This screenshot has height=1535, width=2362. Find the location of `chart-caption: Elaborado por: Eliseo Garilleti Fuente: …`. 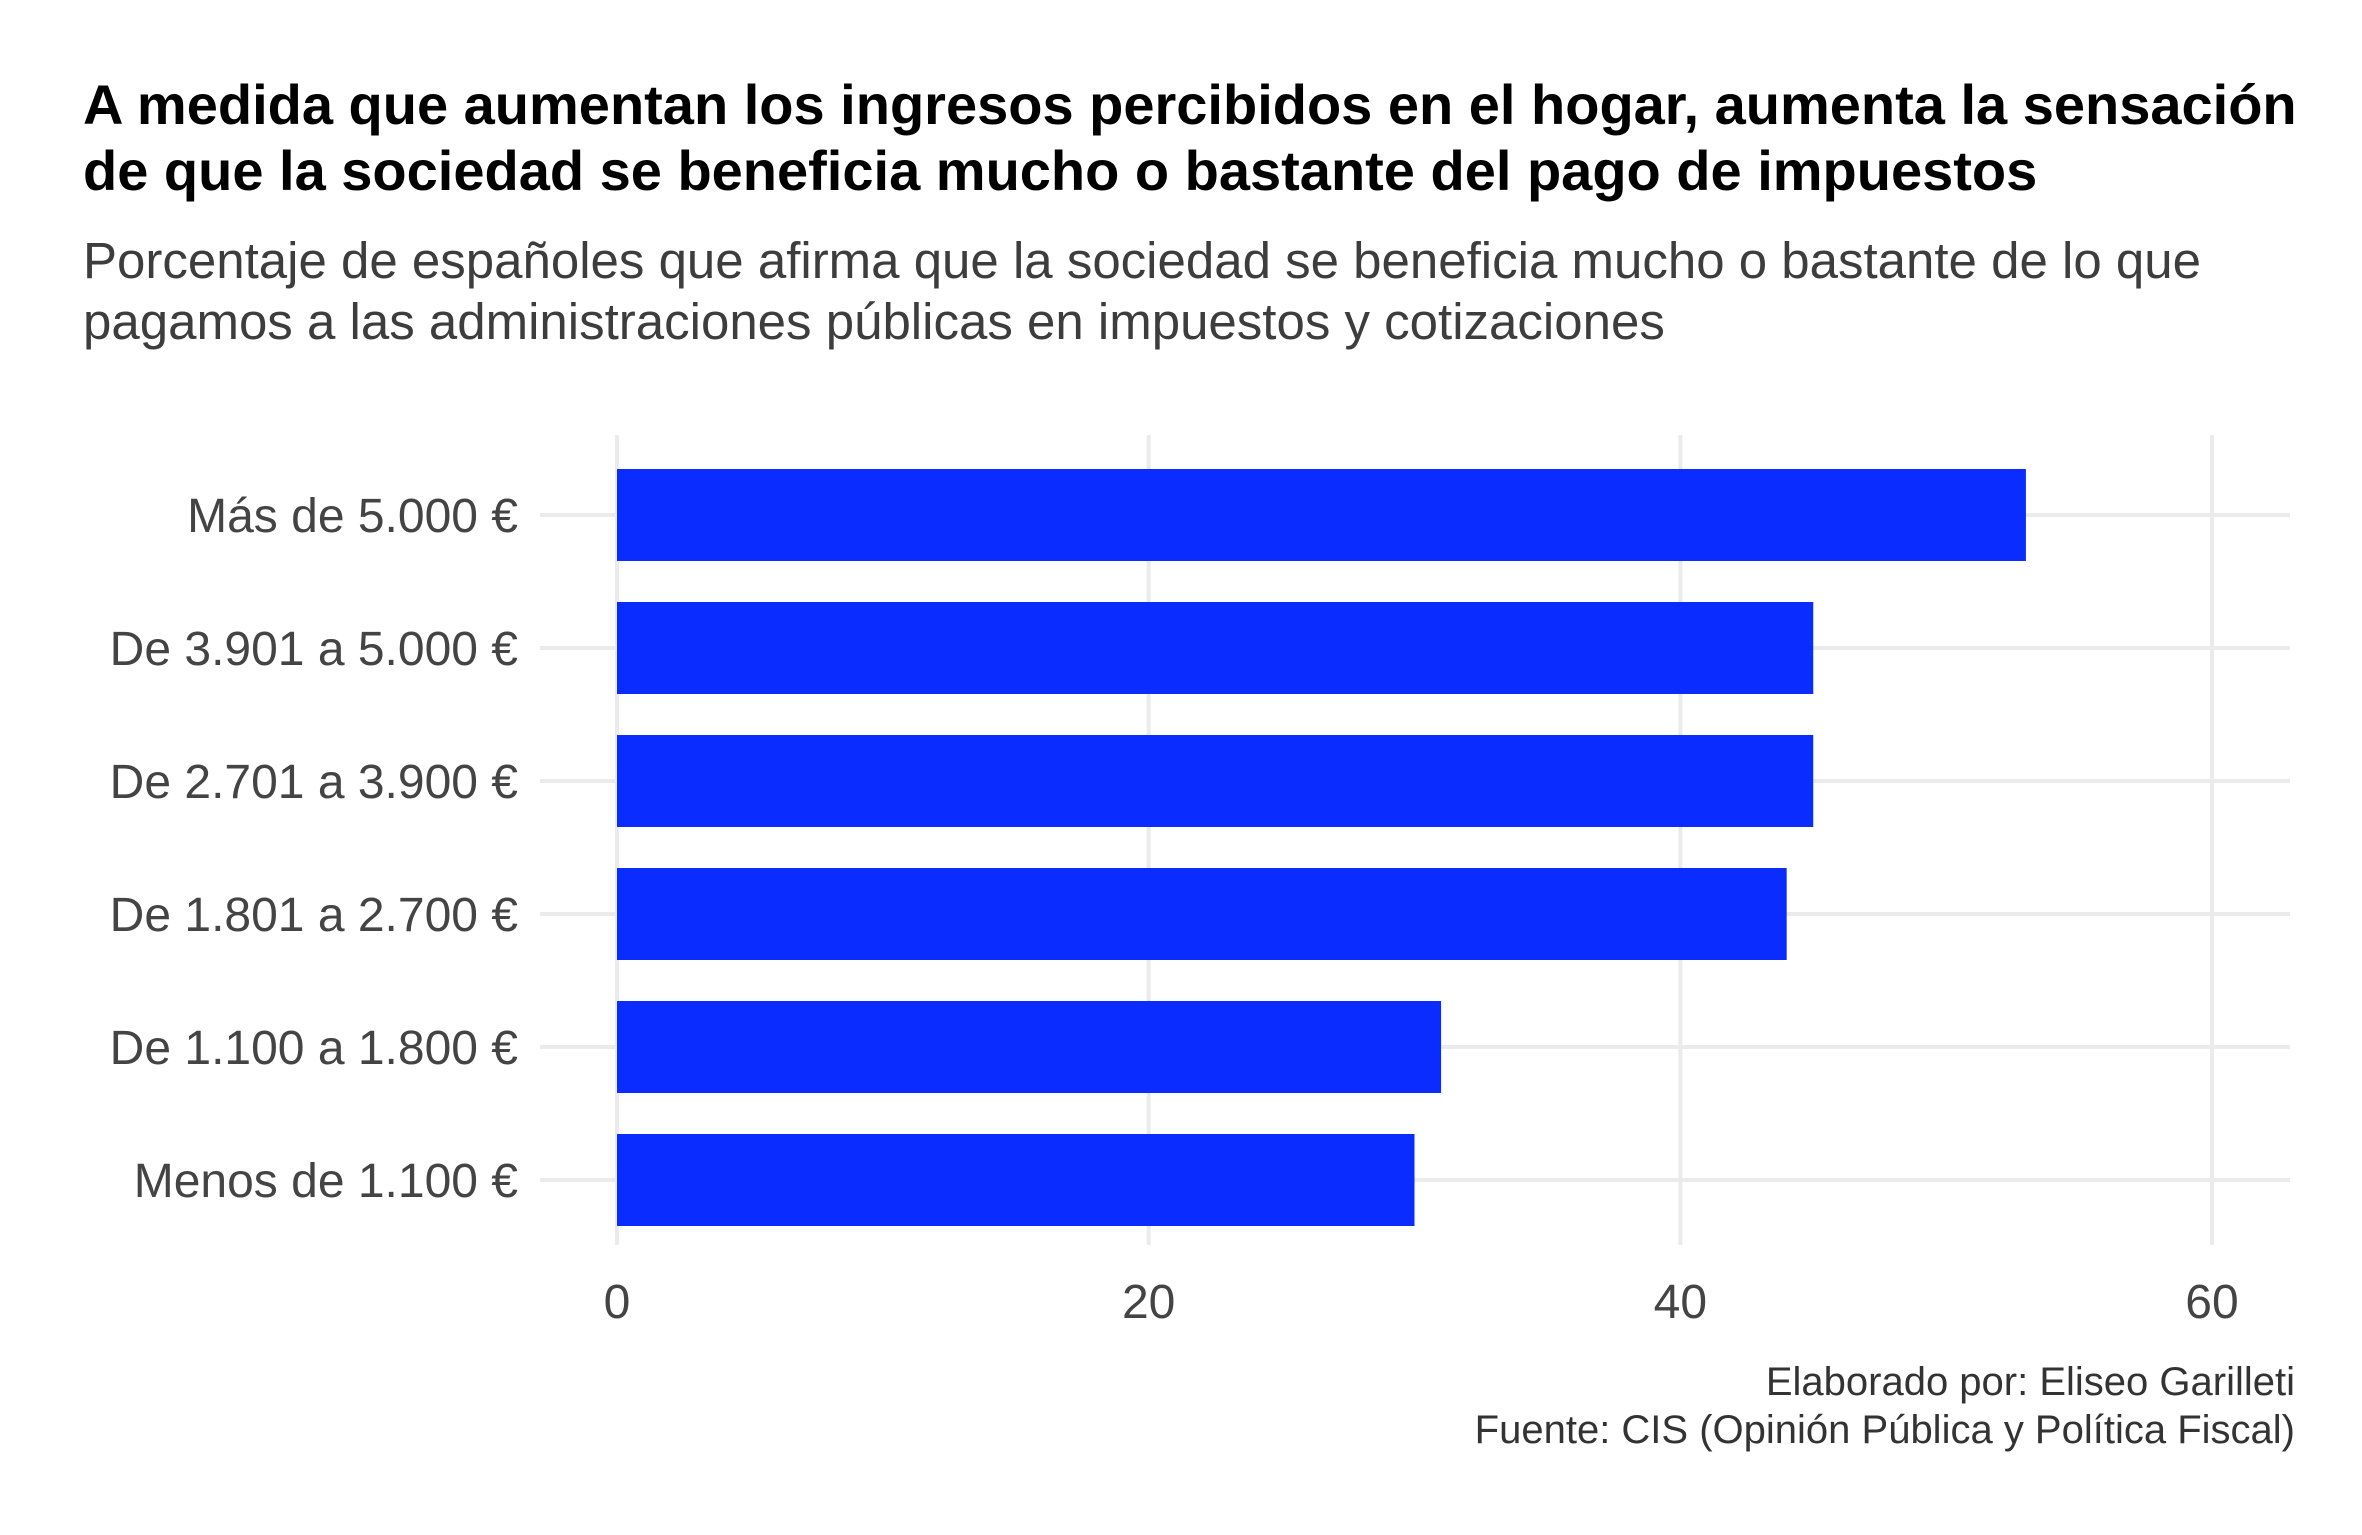

chart-caption: Elaborado por: Eliseo Garilleti Fuente: … is located at coordinates (1885, 1406).